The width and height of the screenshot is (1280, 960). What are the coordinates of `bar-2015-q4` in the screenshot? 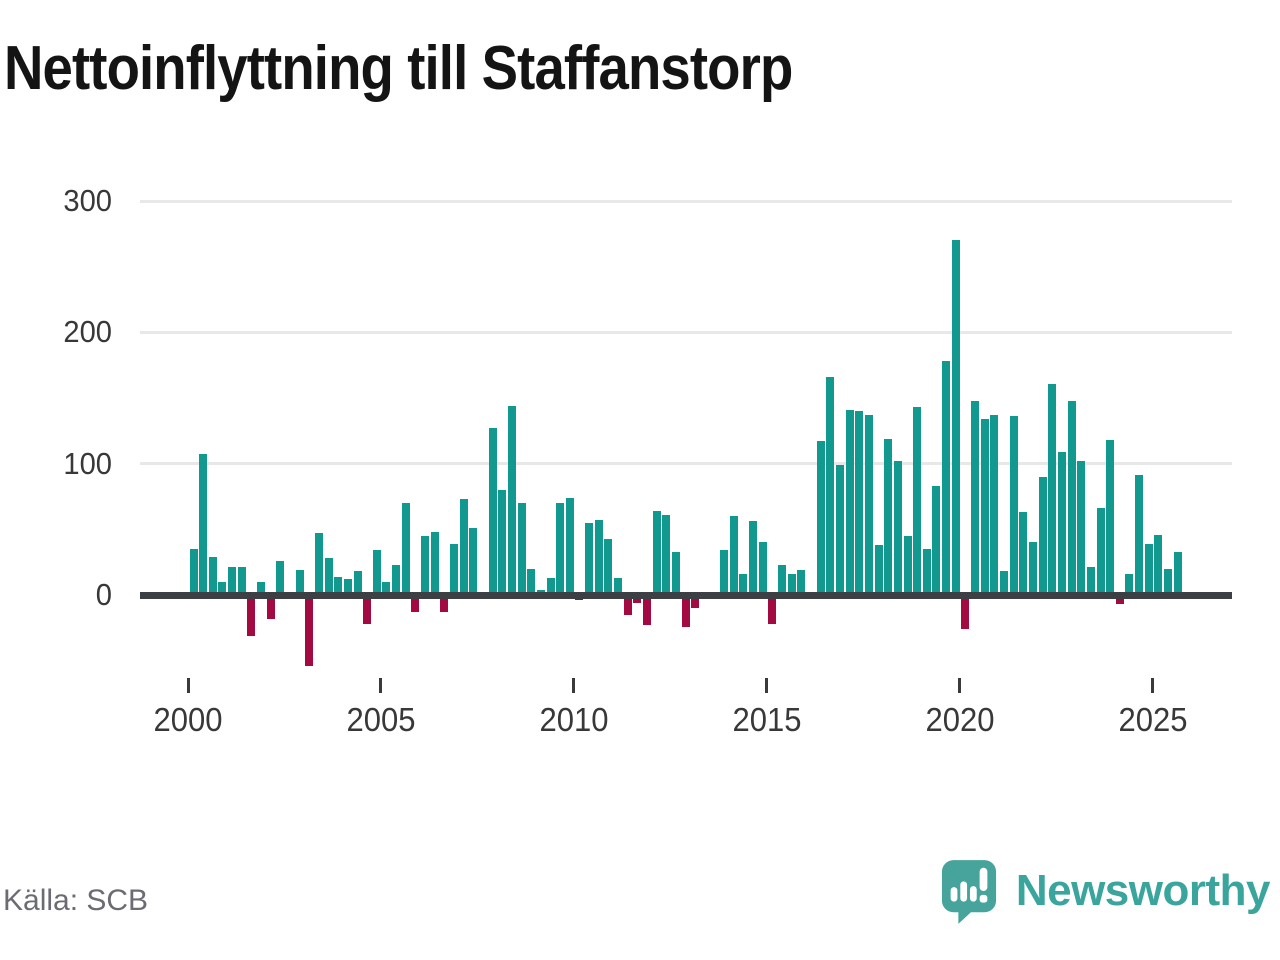 It's located at (801, 582).